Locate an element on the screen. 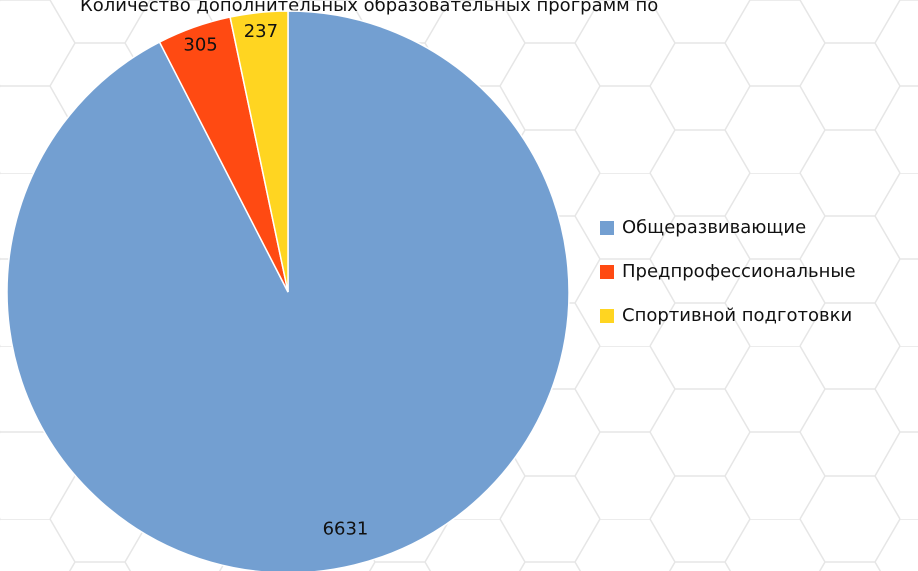  data-label: 305 is located at coordinates (200, 45).